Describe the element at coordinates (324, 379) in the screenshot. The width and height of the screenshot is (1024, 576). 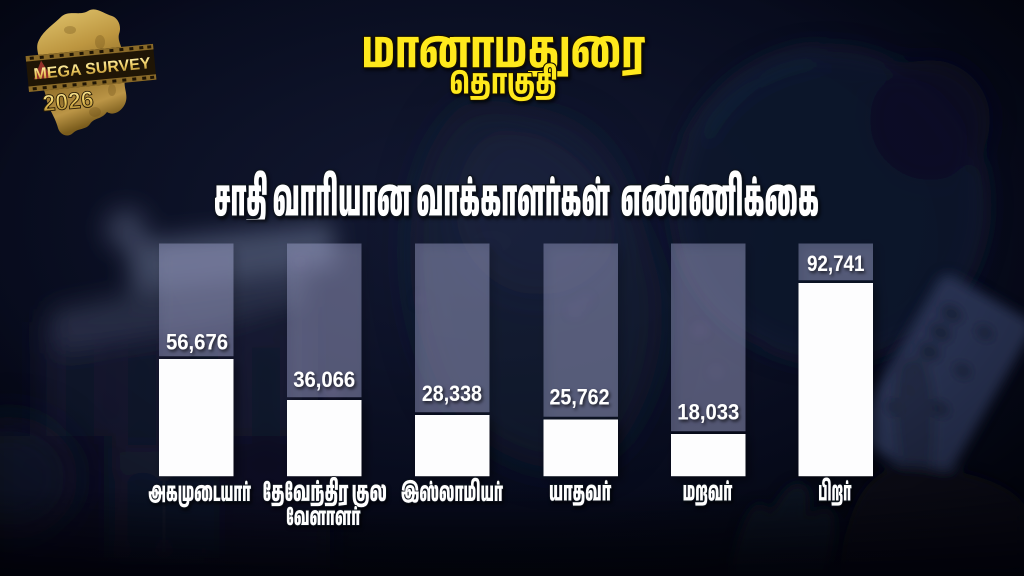
I see `svg-text: 36,066` at that location.